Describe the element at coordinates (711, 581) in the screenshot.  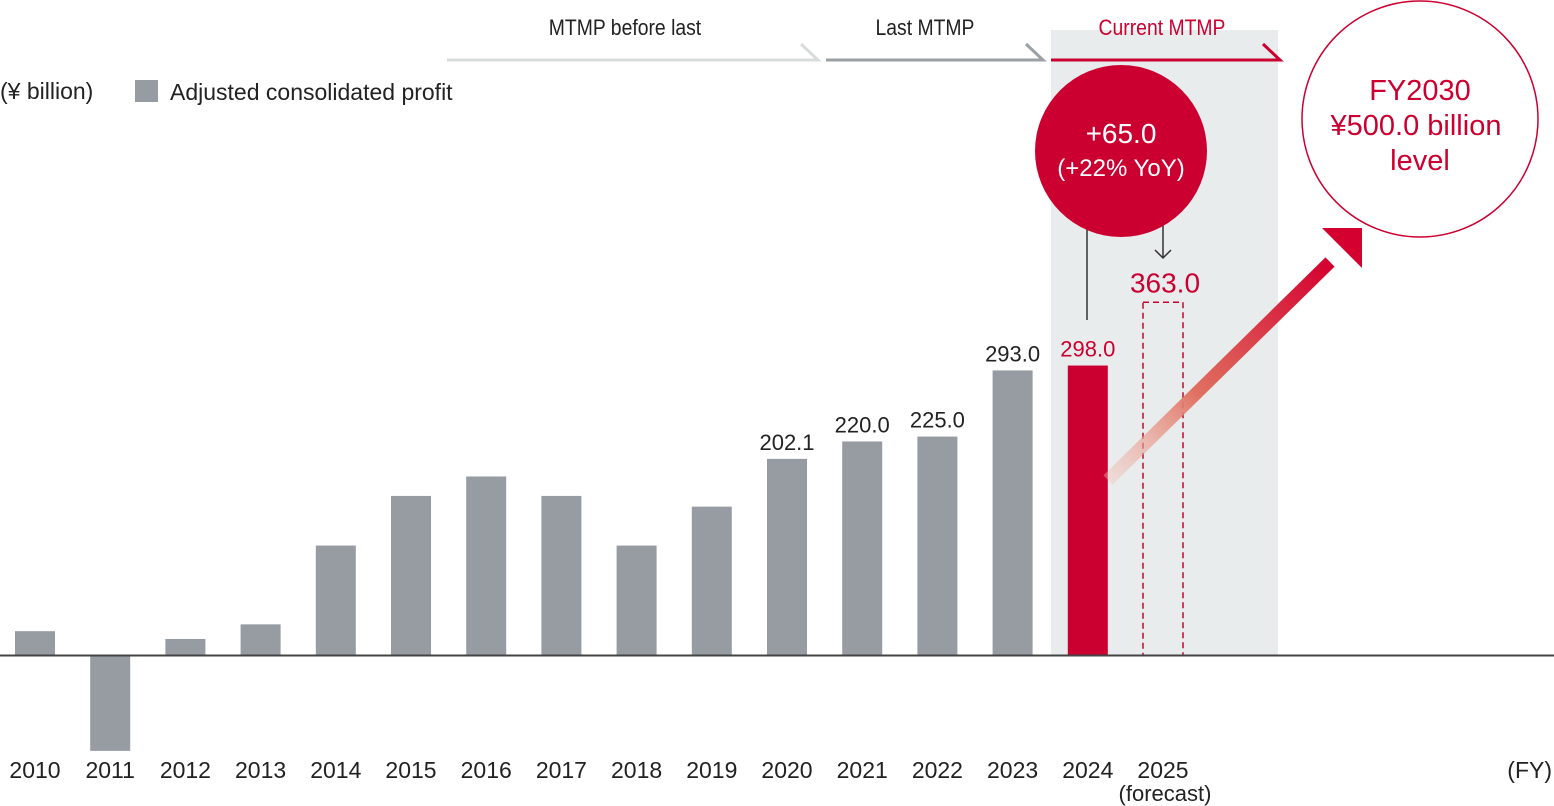
I see `bar-2019` at that location.